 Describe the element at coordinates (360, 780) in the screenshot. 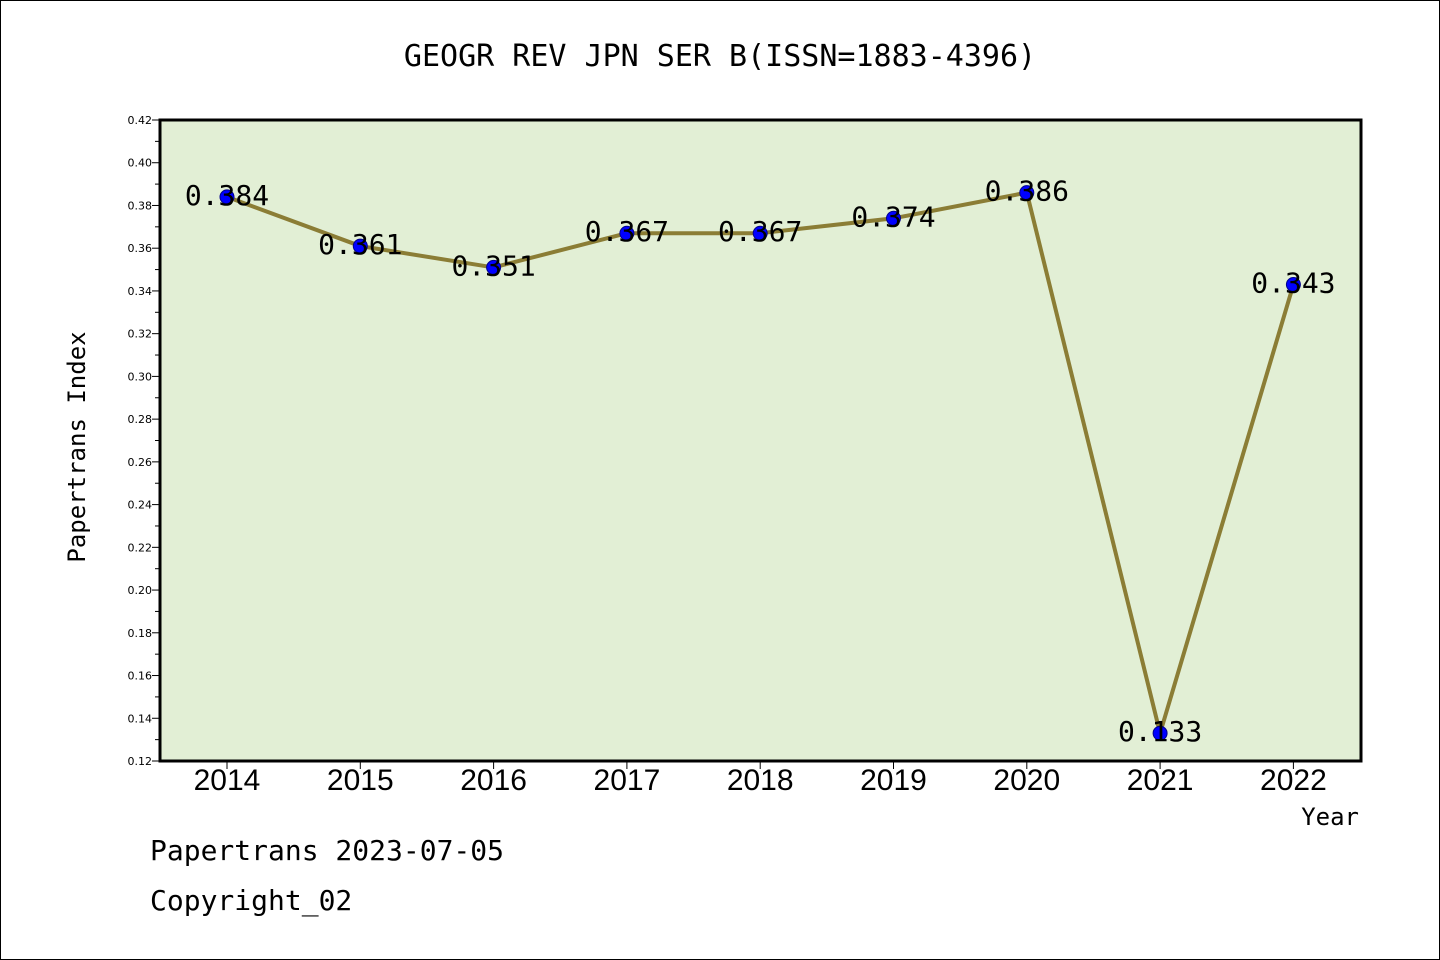

I see `x-tick-label: 2015` at that location.